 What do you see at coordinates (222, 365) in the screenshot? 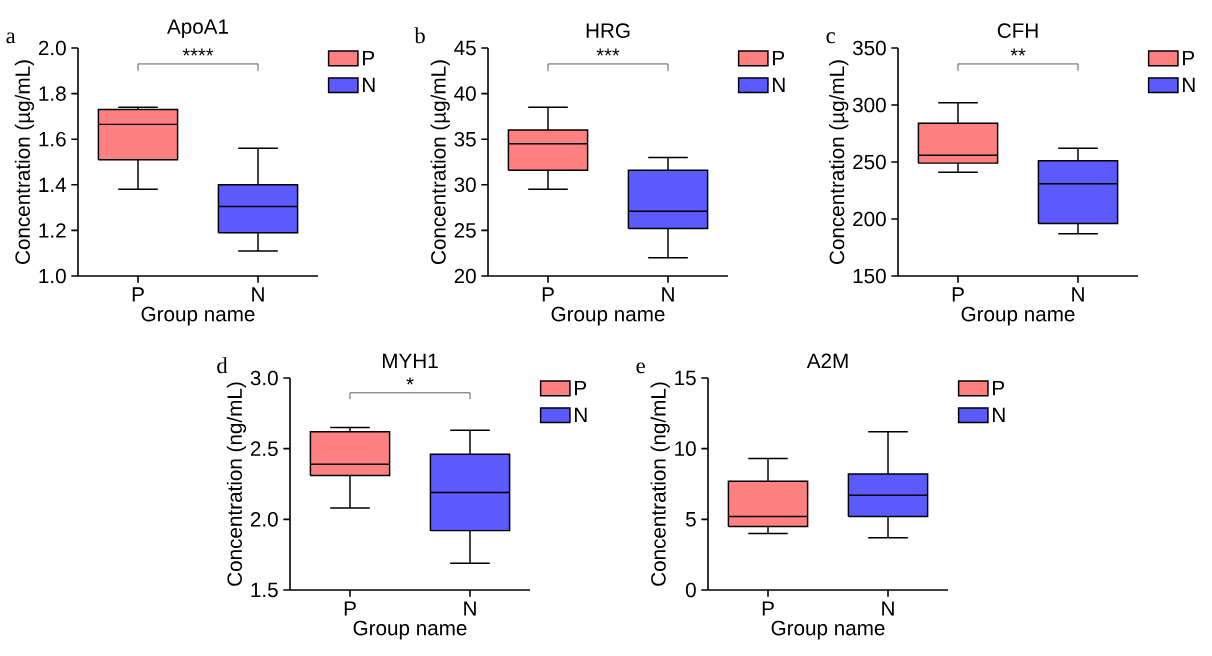
I see `text: d` at bounding box center [222, 365].